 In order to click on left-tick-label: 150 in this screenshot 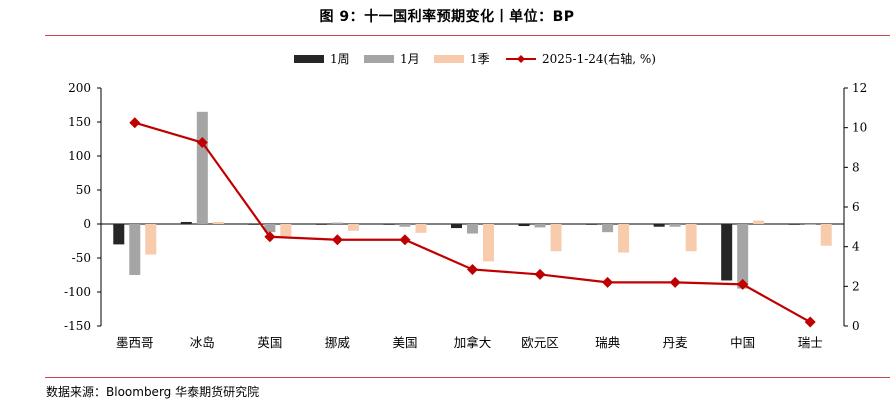, I will do `click(79, 122)`.